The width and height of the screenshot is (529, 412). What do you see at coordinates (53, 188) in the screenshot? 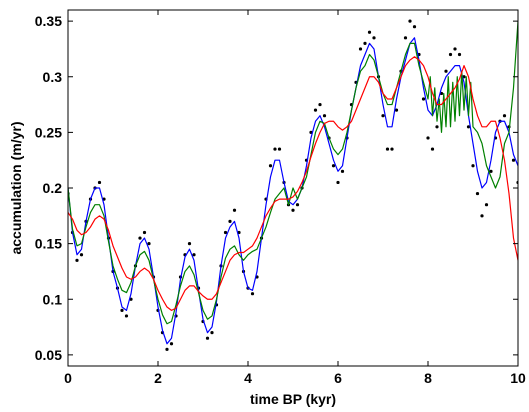
I see `y-tick-label: 0.2` at bounding box center [53, 188].